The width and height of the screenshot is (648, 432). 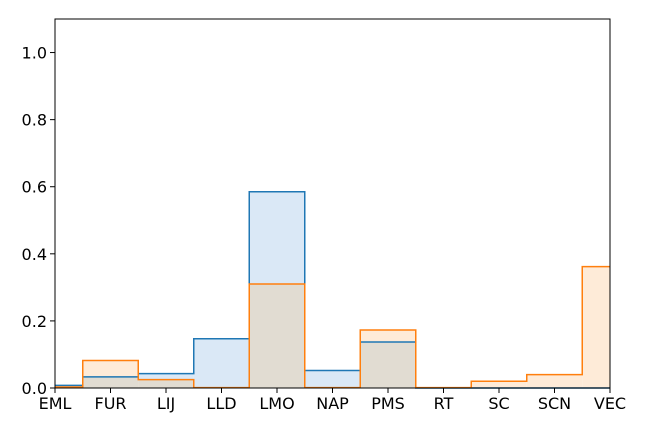 What do you see at coordinates (554, 403) in the screenshot?
I see `x-tick-label-scn: SCN` at bounding box center [554, 403].